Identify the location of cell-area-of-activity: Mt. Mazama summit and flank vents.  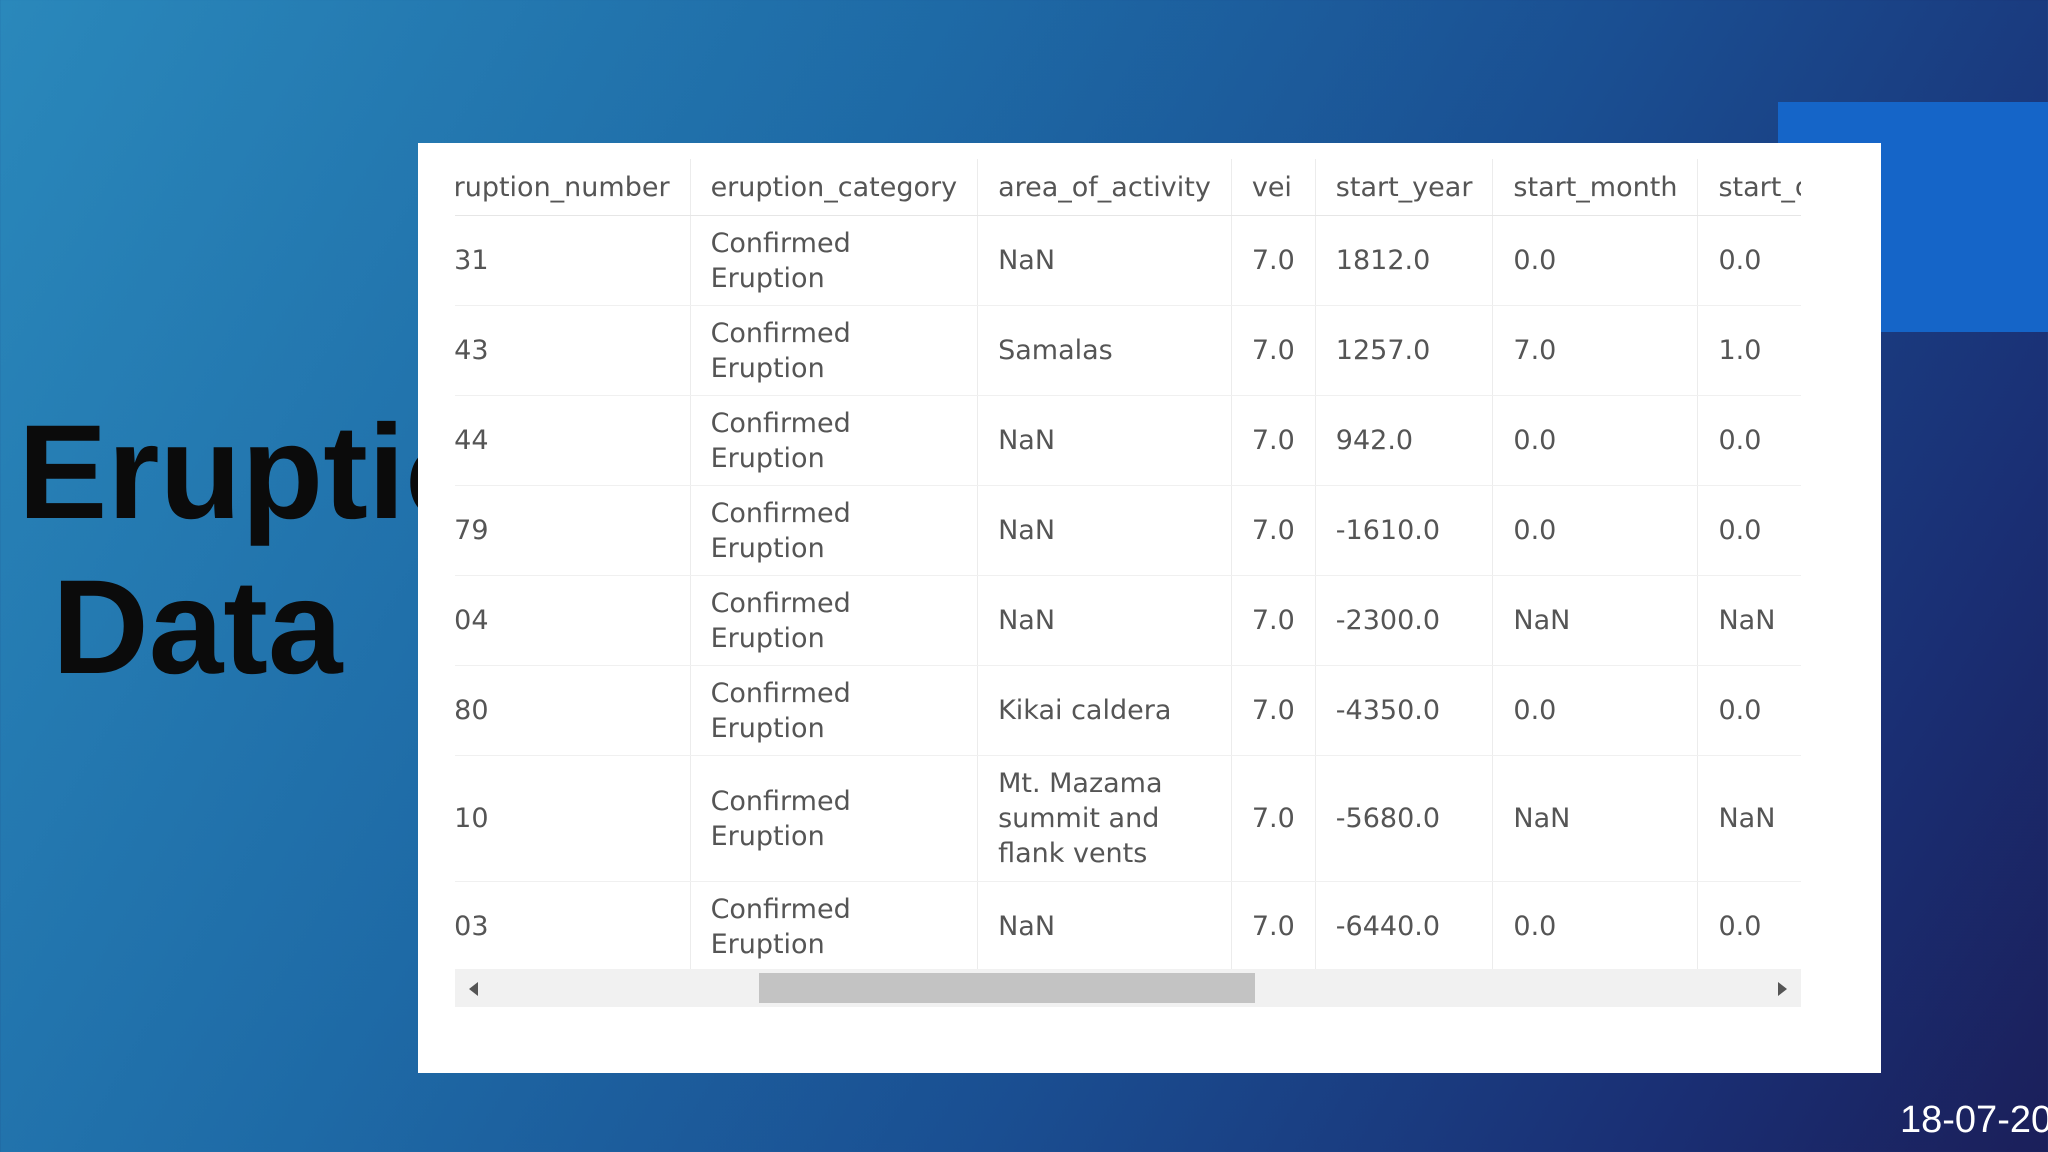
(1104, 818).